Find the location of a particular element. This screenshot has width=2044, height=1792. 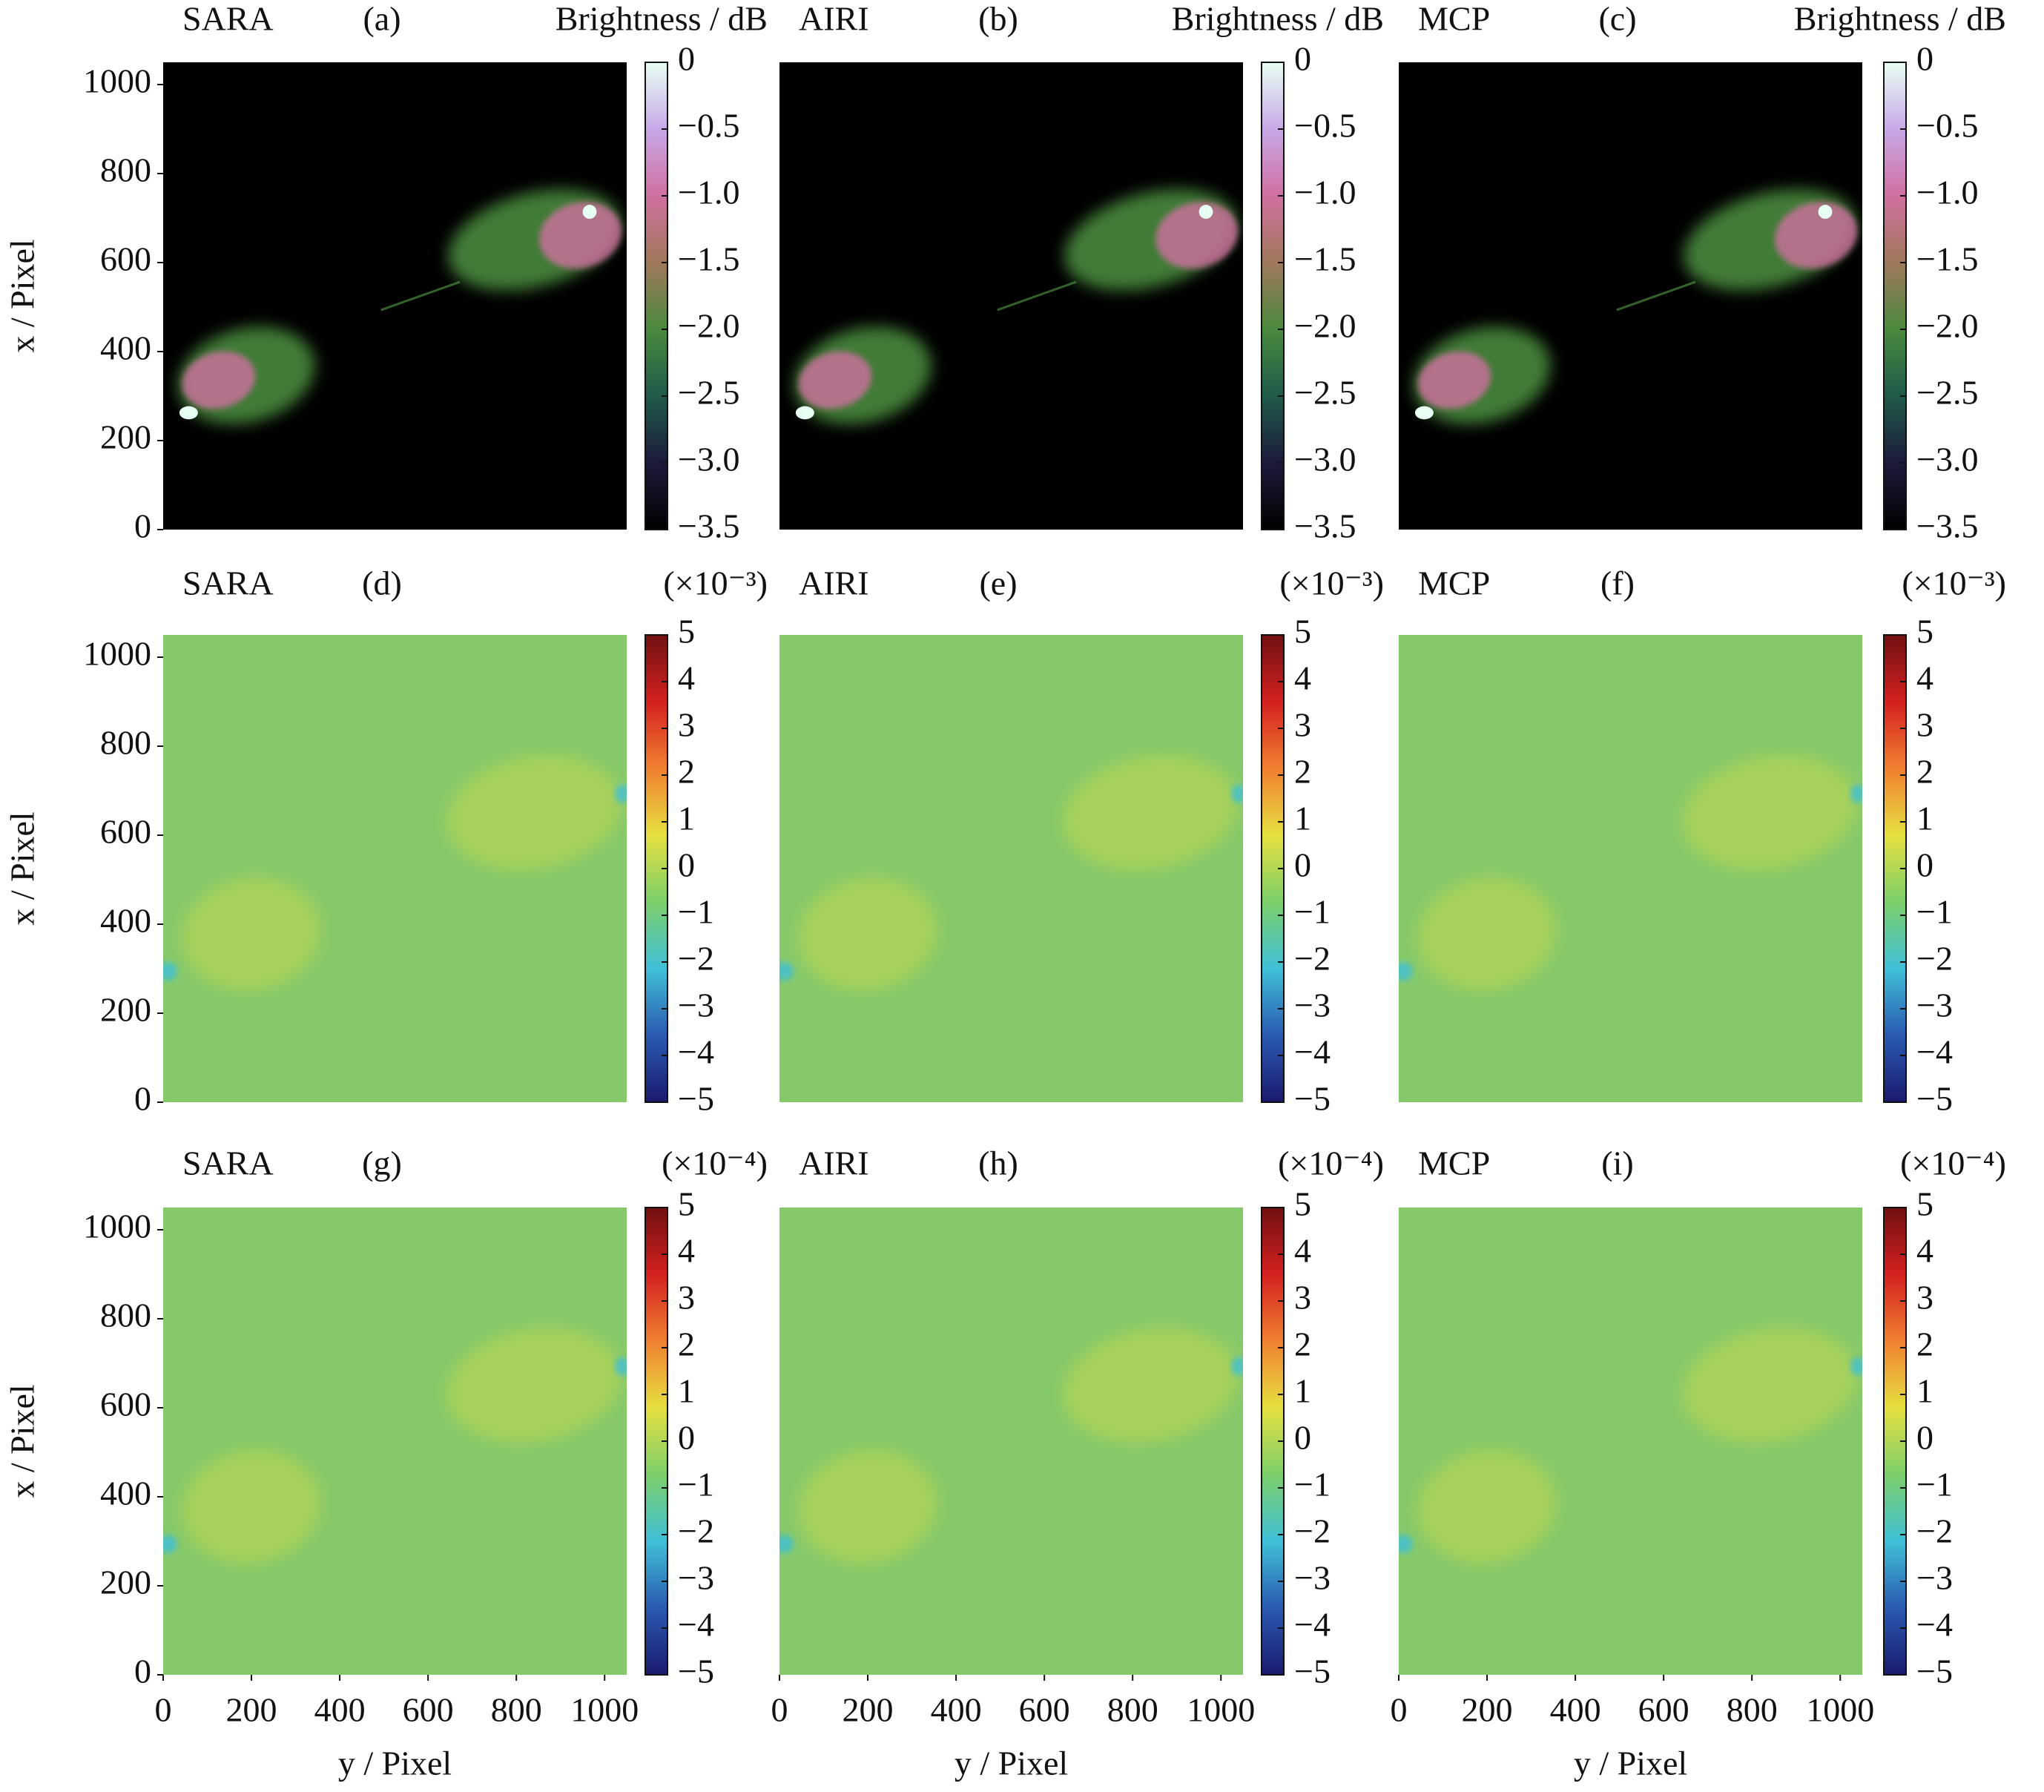

panel: AIRI (e) (×10⁻³) 5 4 3 2 1 0 −1 −2 −3 −4 −5 is located at coordinates (1082, 841).